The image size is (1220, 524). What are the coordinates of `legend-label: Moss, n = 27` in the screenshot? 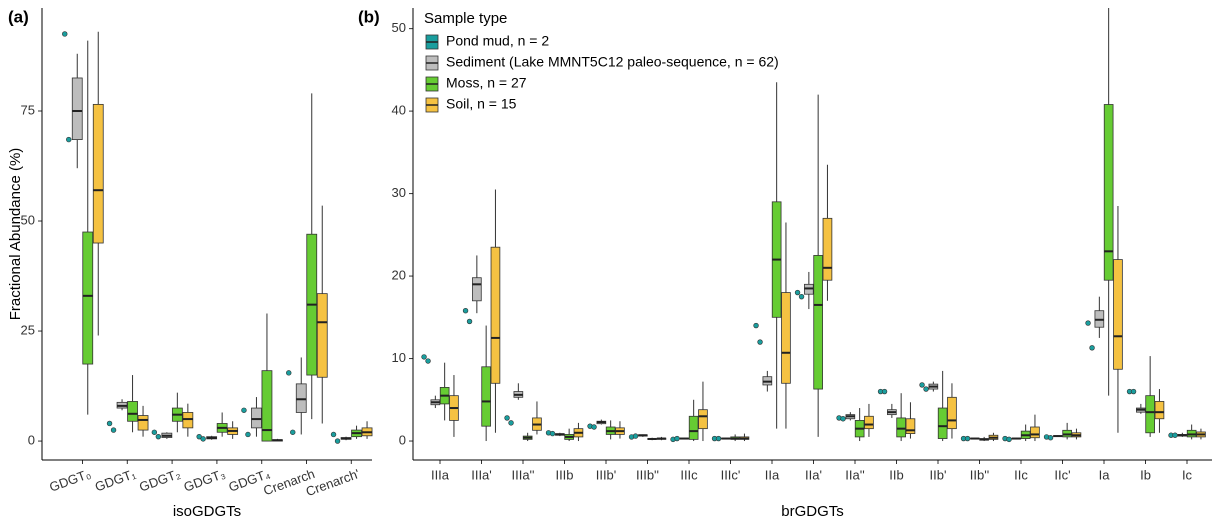 It's located at (486, 83).